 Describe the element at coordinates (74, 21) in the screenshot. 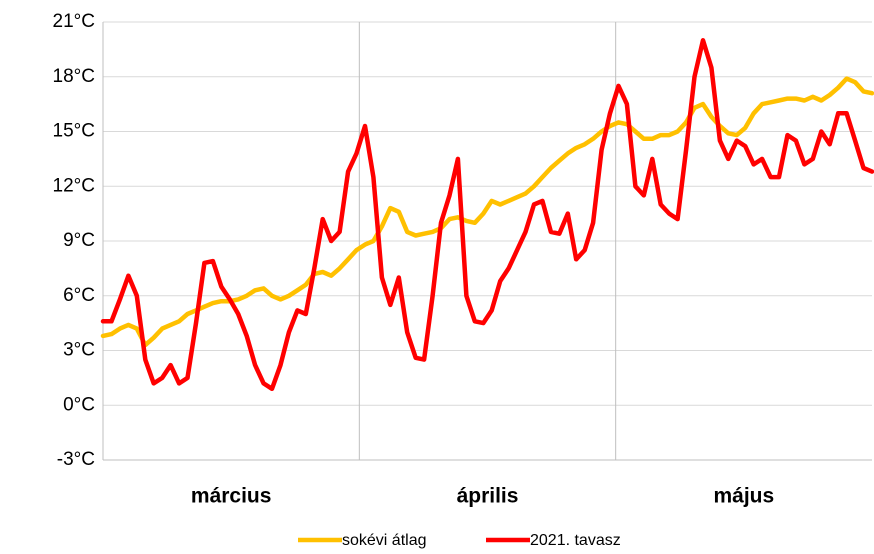

I see `y-tick-label: 21°C` at that location.